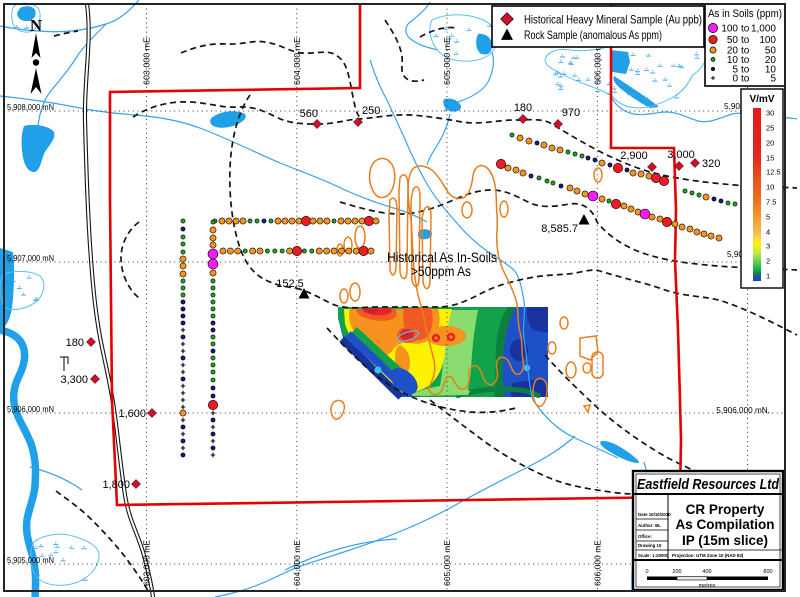 The image size is (800, 597). I want to click on svg-text: 250, so click(371, 111).